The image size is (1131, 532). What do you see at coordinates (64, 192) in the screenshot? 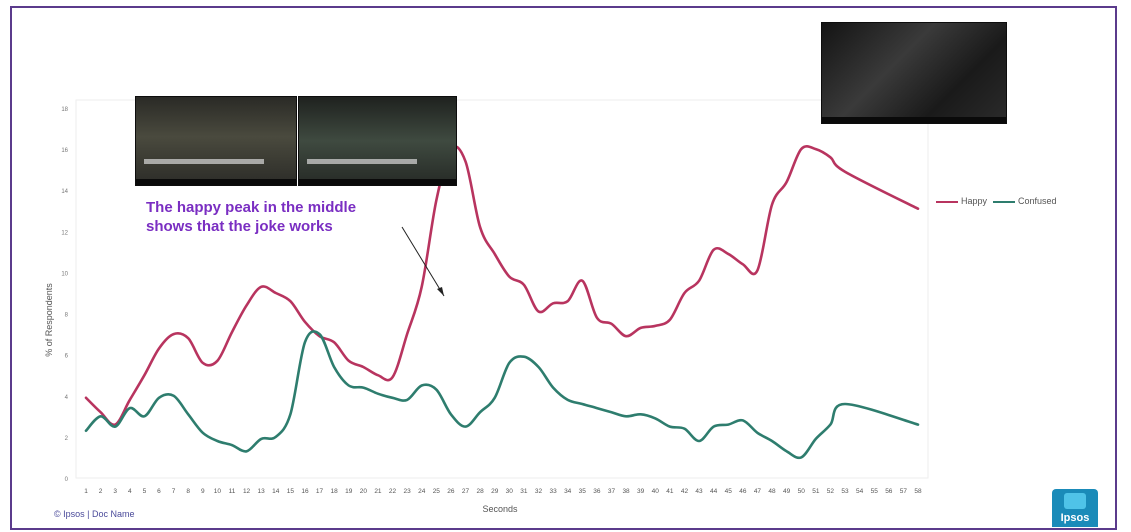
I see `y-tick-label: 14` at bounding box center [64, 192].